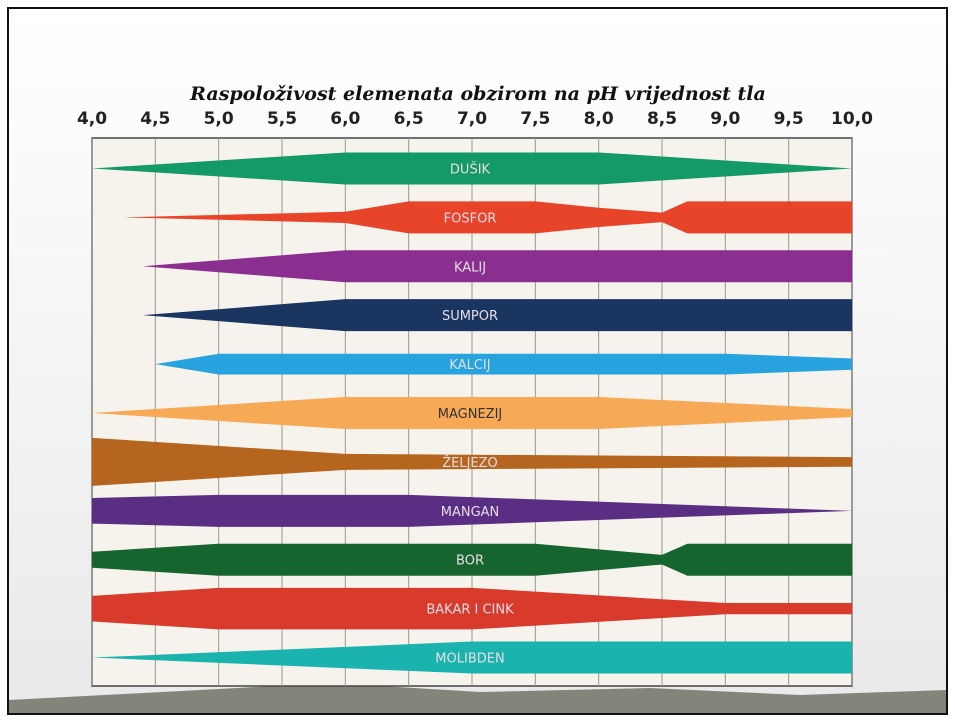  What do you see at coordinates (470, 316) in the screenshot?
I see `band-label: SUMPOR` at bounding box center [470, 316].